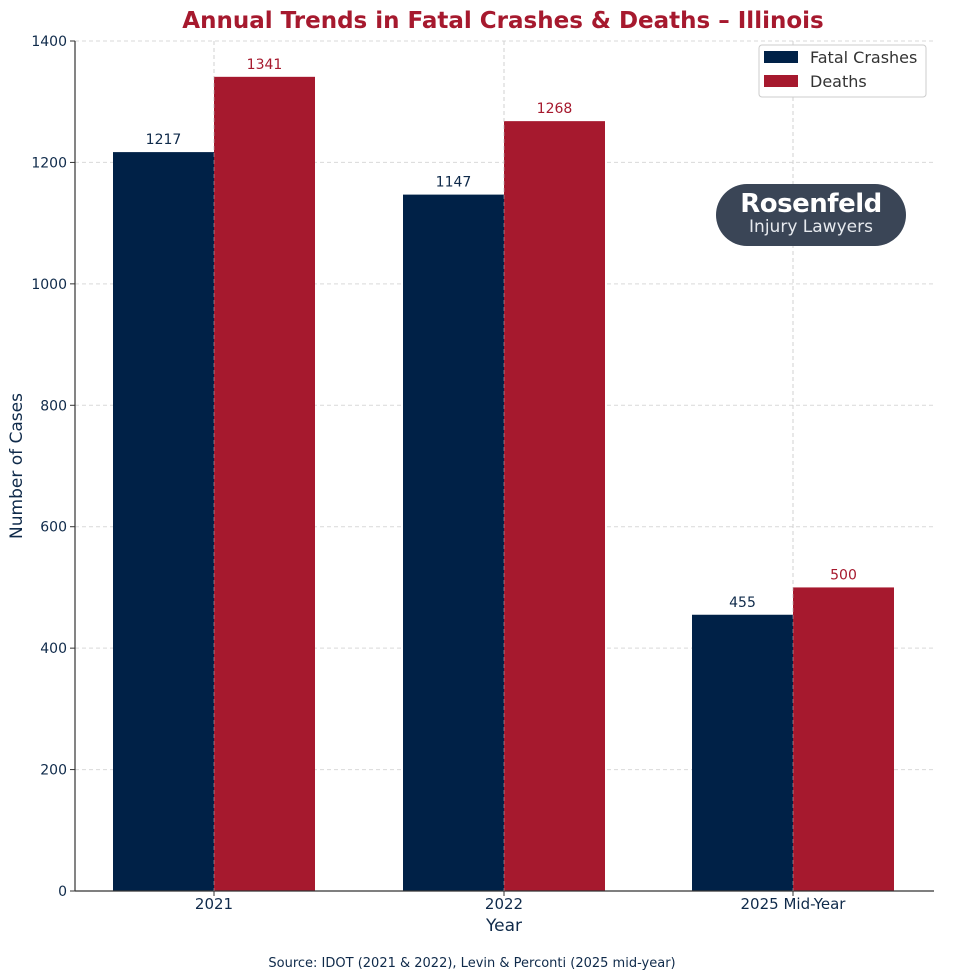  Describe the element at coordinates (49, 163) in the screenshot. I see `y-tick-label: 1200` at that location.